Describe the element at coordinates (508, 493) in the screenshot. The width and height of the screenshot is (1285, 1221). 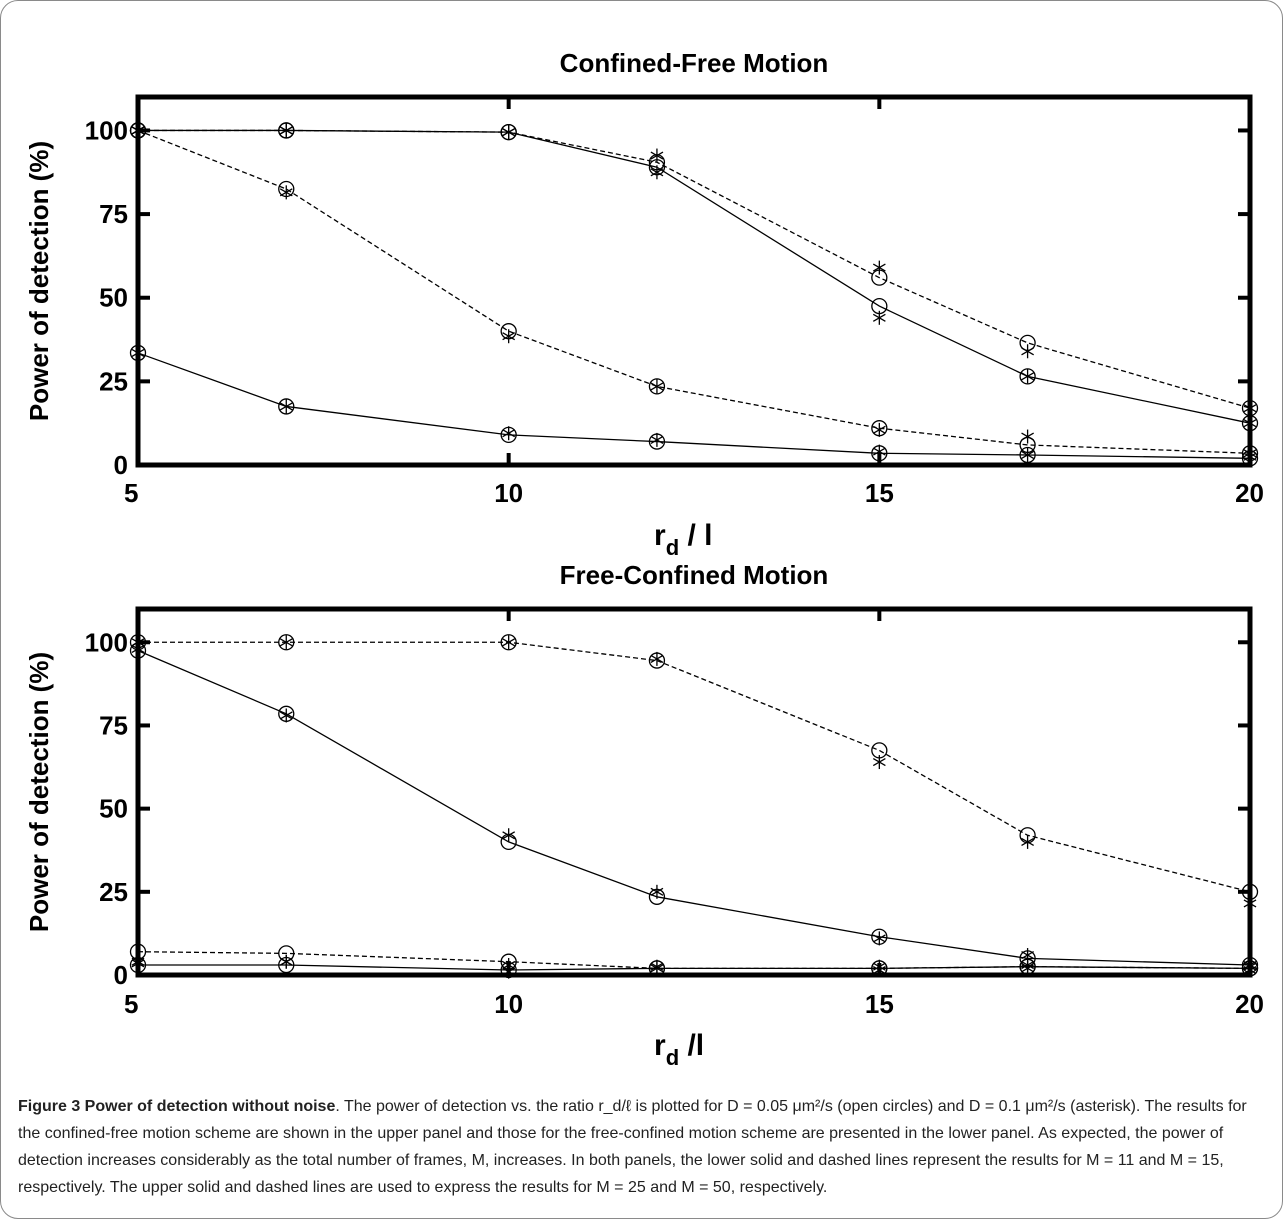
I see `x-tick-label: 10` at that location.